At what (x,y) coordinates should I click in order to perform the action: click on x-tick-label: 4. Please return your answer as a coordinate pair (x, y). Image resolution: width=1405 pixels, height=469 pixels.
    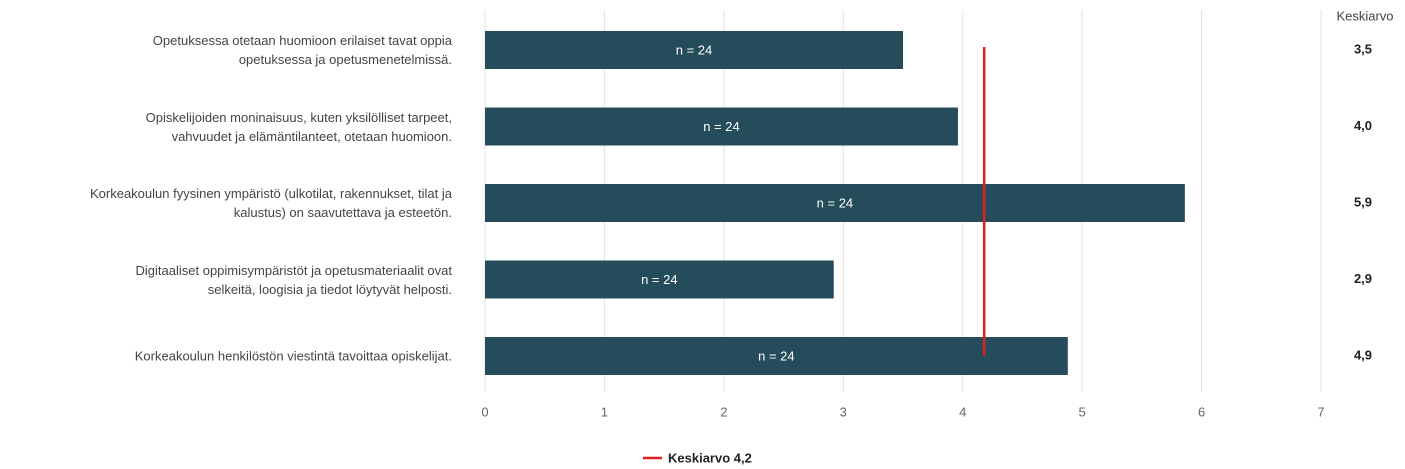
    Looking at the image, I should click on (962, 411).